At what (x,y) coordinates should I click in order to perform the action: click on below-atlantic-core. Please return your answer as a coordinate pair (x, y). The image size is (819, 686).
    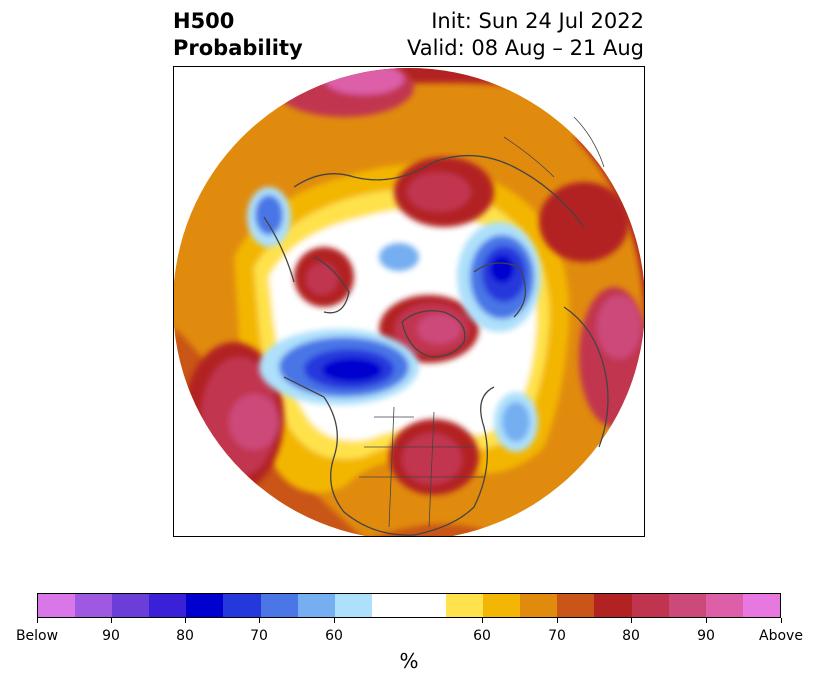
    Looking at the image, I should click on (516, 422).